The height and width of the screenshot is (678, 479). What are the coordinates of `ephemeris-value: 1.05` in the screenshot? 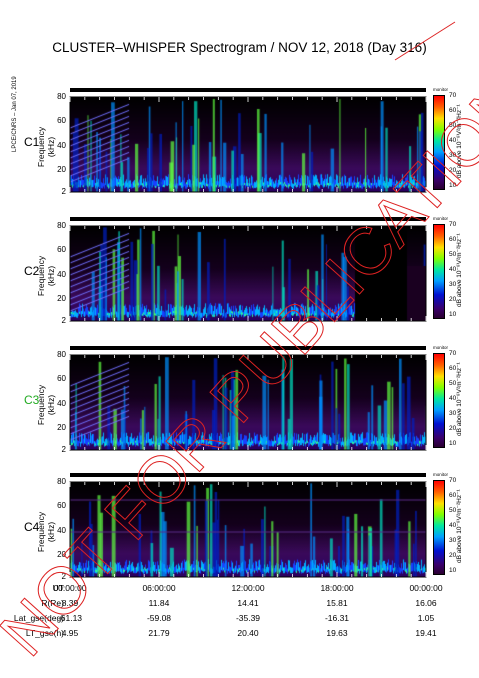 It's located at (426, 618).